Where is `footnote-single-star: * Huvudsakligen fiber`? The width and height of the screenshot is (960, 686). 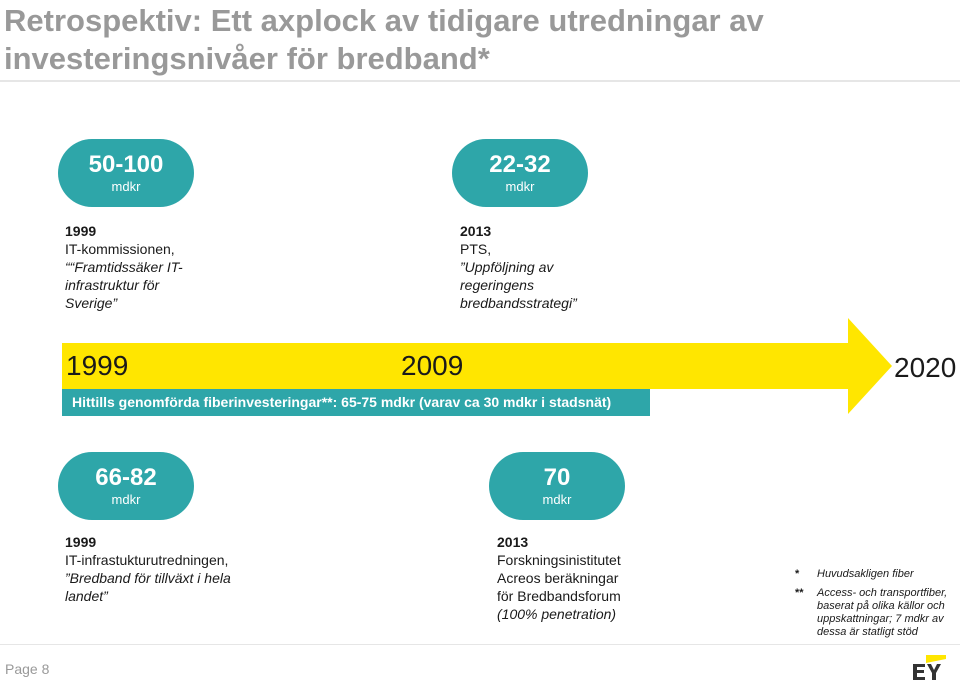 footnote-single-star: * Huvudsakligen fiber is located at coordinates (876, 574).